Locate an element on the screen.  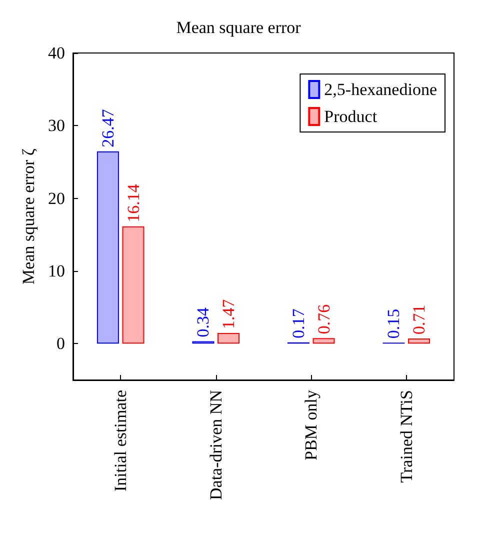
y-tick-label: 20 is located at coordinates (56, 198).